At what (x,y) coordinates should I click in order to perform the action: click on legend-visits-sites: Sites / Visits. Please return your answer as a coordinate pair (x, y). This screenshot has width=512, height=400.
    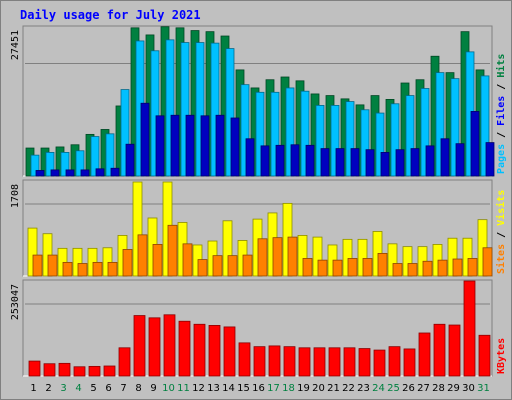
    Looking at the image, I should click on (501, 232).